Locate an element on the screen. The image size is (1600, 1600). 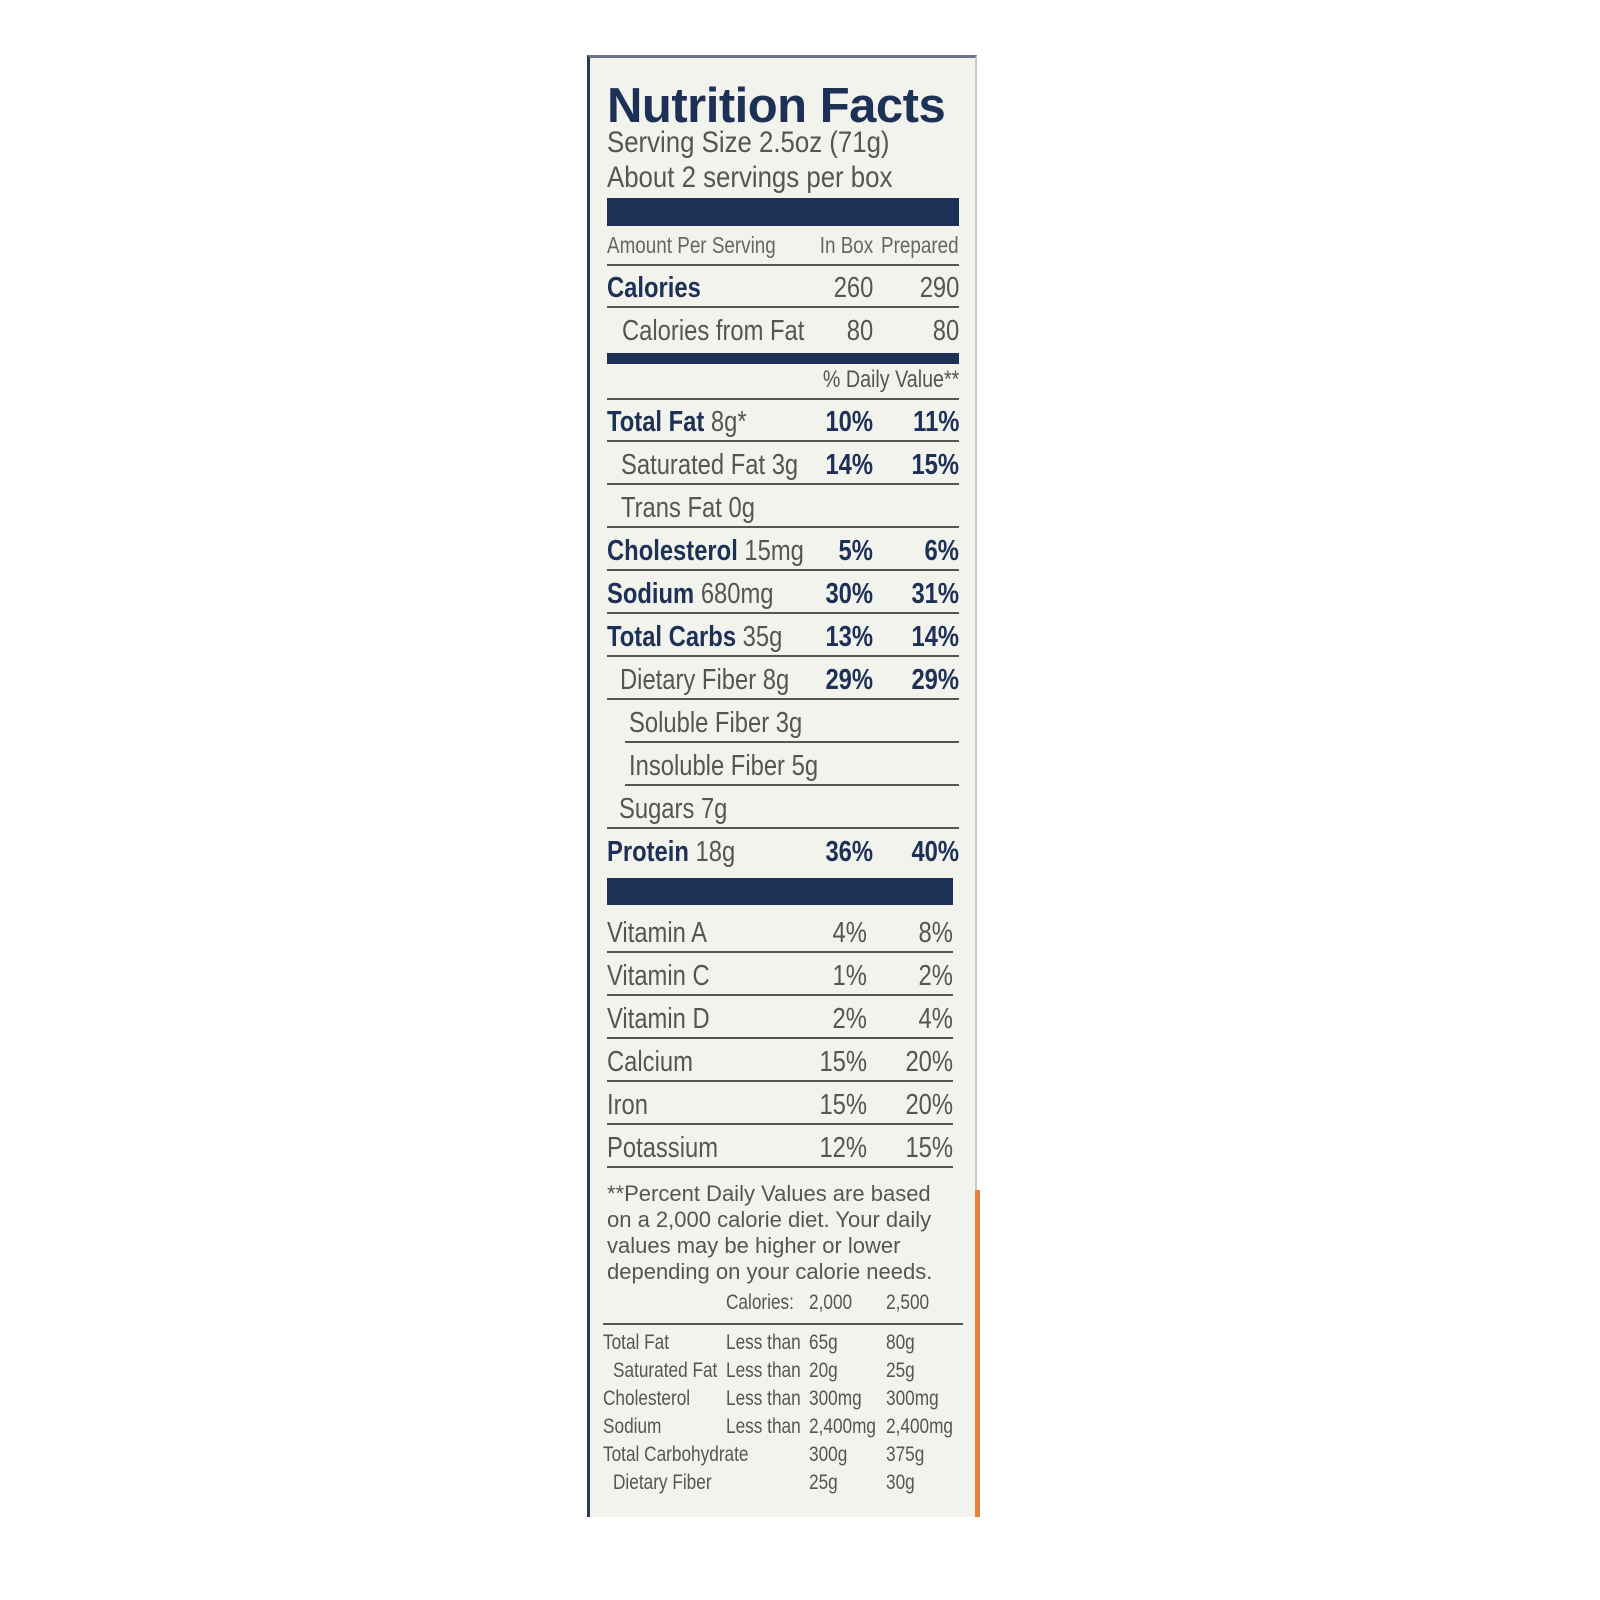
value-text: 5% is located at coordinates (855, 551).